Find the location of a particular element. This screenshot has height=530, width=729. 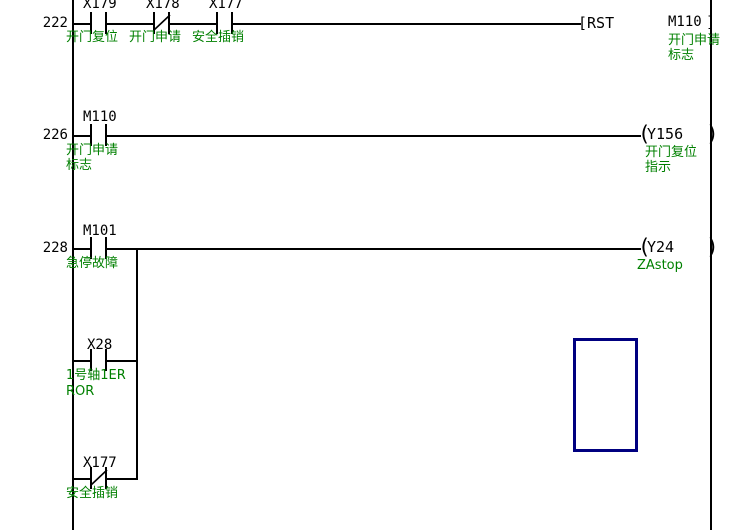

operand-comment-m110-rst-line2: 标志 is located at coordinates (681, 55).